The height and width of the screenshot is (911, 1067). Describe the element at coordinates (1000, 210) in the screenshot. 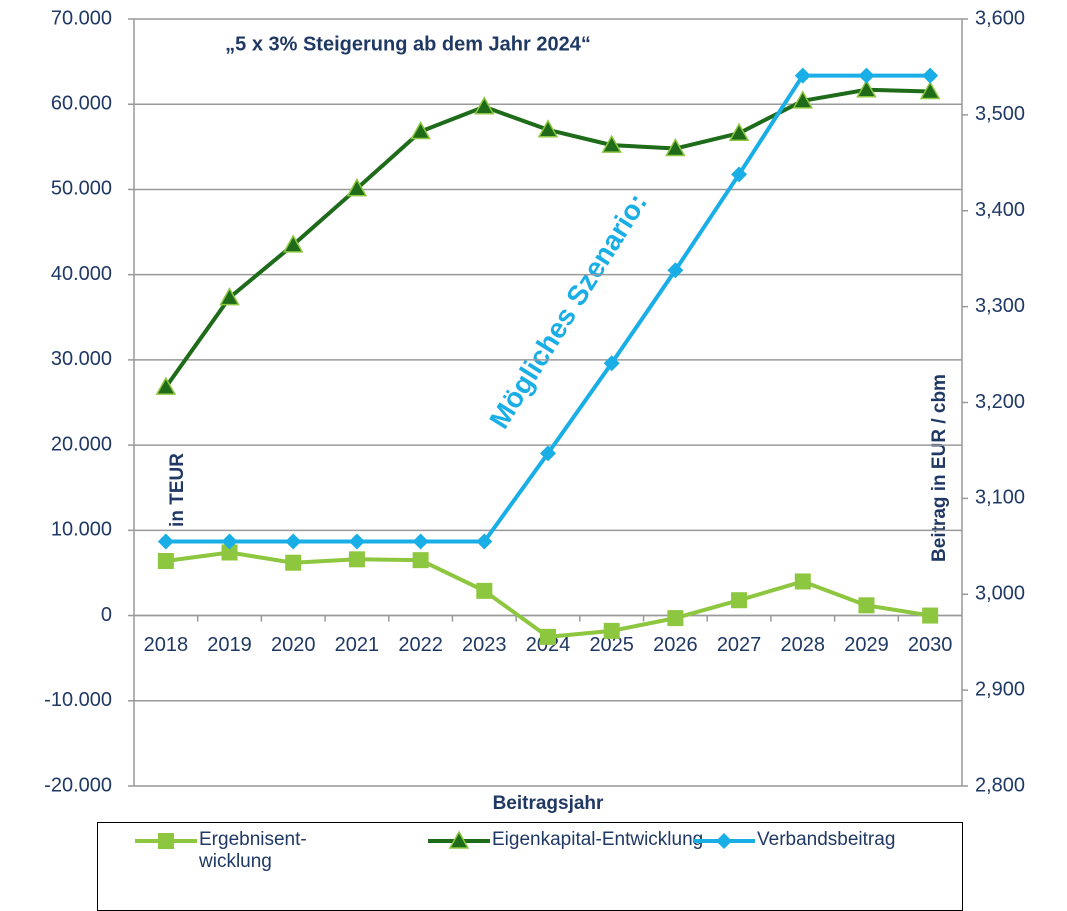

I see `y2-tick-label: 3,400` at that location.